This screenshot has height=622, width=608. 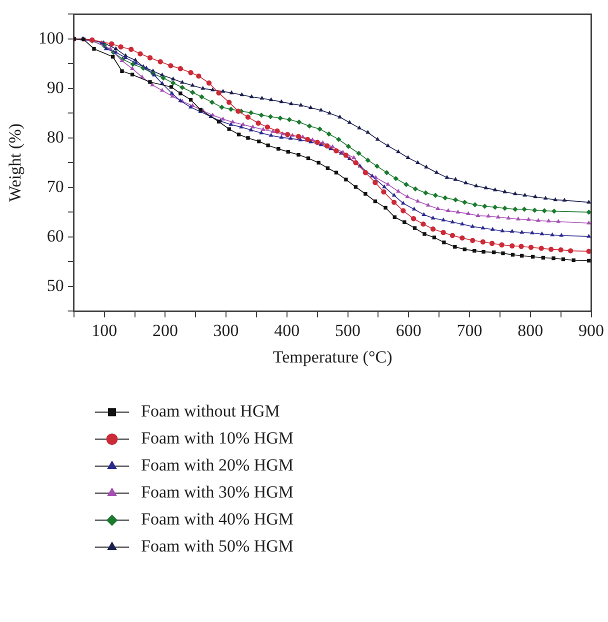 I want to click on x-tick-label: 400, so click(x=287, y=330).